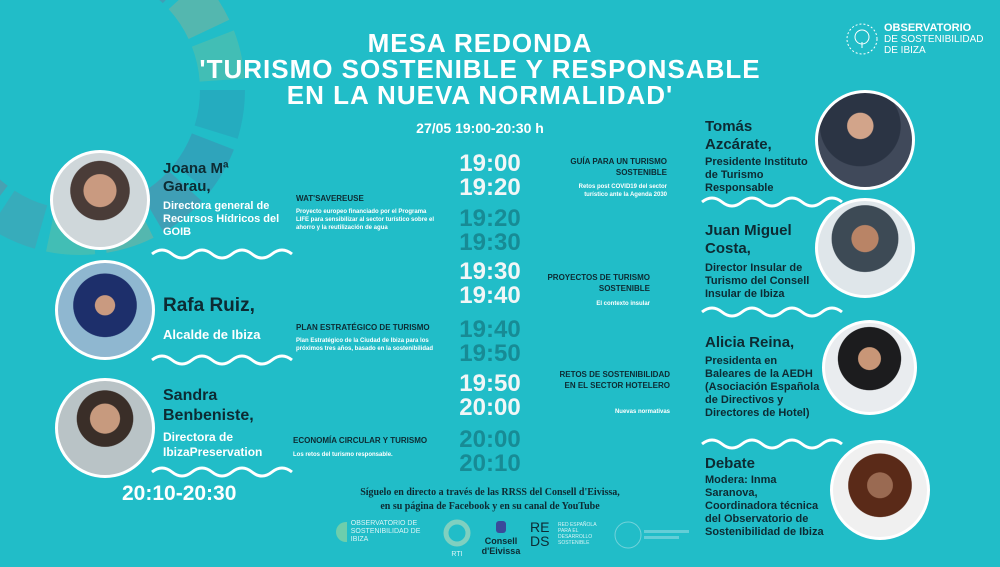  Describe the element at coordinates (208, 405) in the screenshot. I see `speaker-name: Sandra Benbeniste,` at that location.